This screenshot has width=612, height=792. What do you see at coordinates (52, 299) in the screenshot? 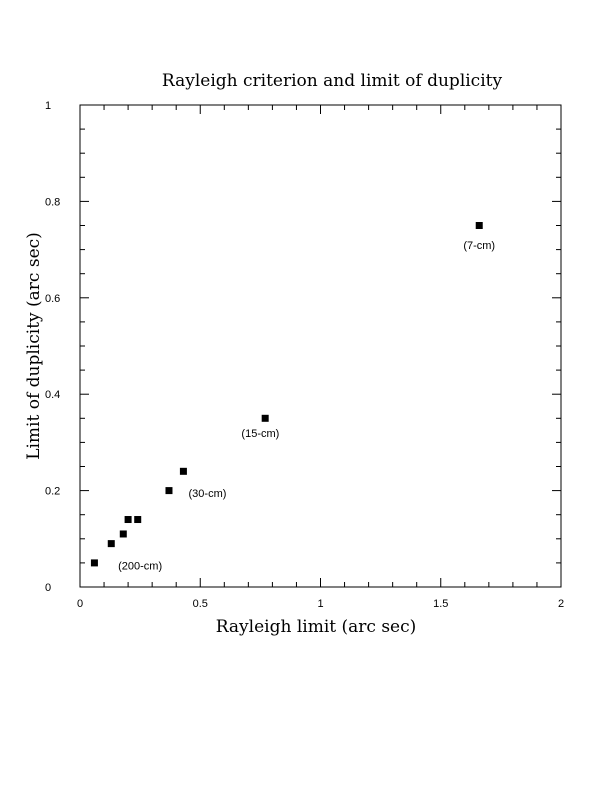
I see `y-tick-label: 0.6` at bounding box center [52, 299].